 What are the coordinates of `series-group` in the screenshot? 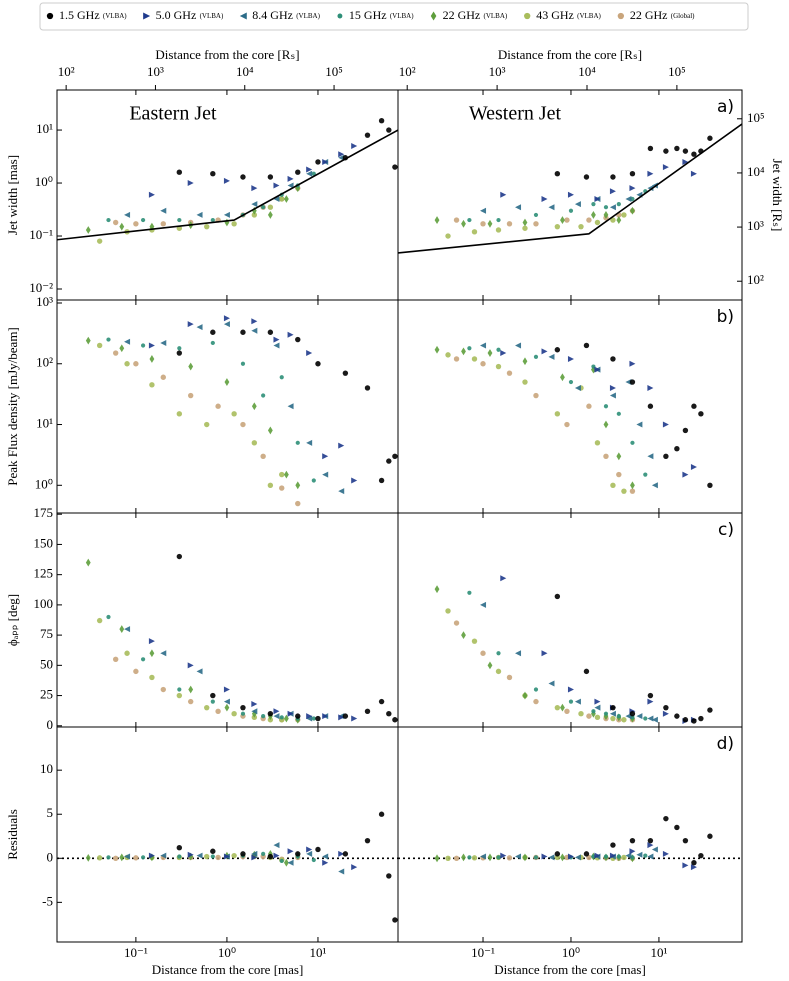 It's located at (241, 867).